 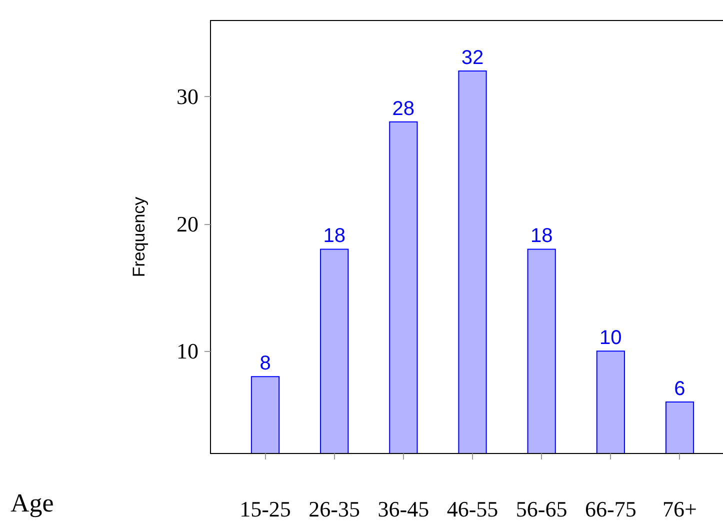 What do you see at coordinates (403, 109) in the screenshot?
I see `data-label: 28` at bounding box center [403, 109].